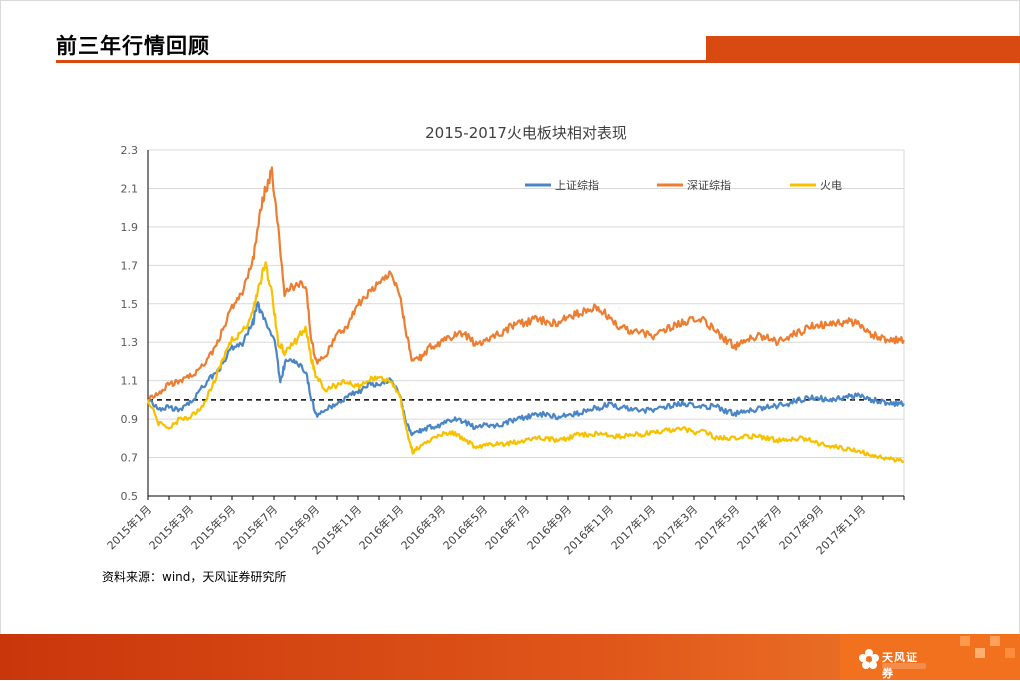  Describe the element at coordinates (130, 381) in the screenshot. I see `y-tick-label: 1.1` at that location.